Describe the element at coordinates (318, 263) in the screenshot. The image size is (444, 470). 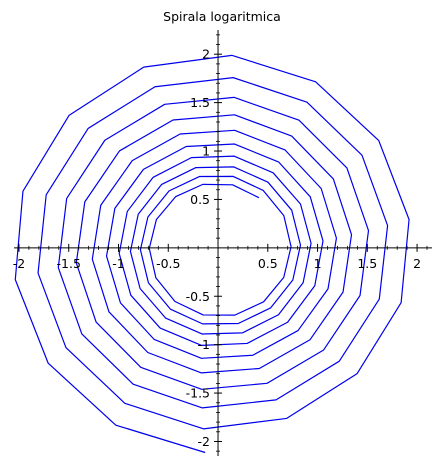
I see `x-tick-label: 1` at that location.